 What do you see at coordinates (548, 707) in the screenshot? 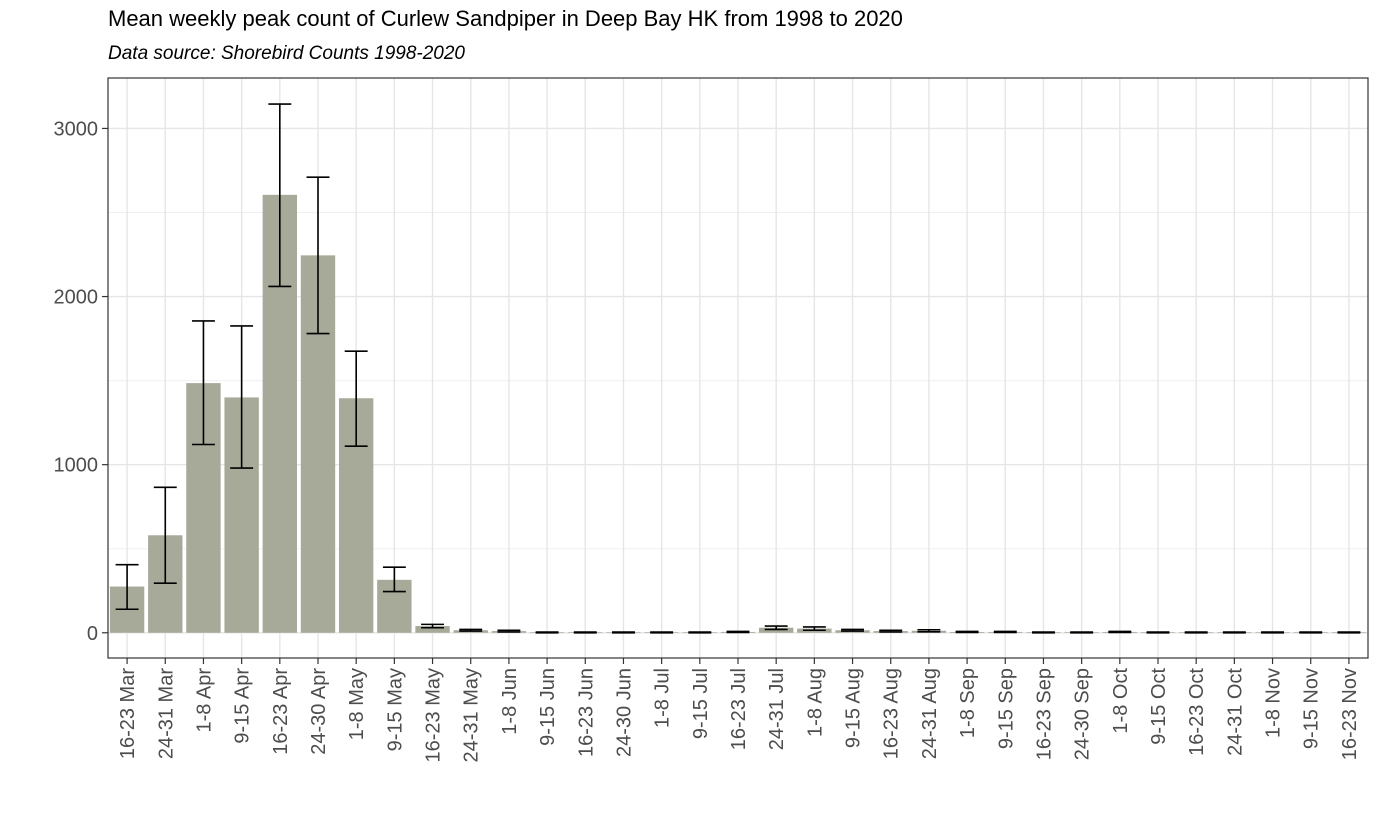
I see `x-tick-label: 9-15 Jun` at bounding box center [548, 707].